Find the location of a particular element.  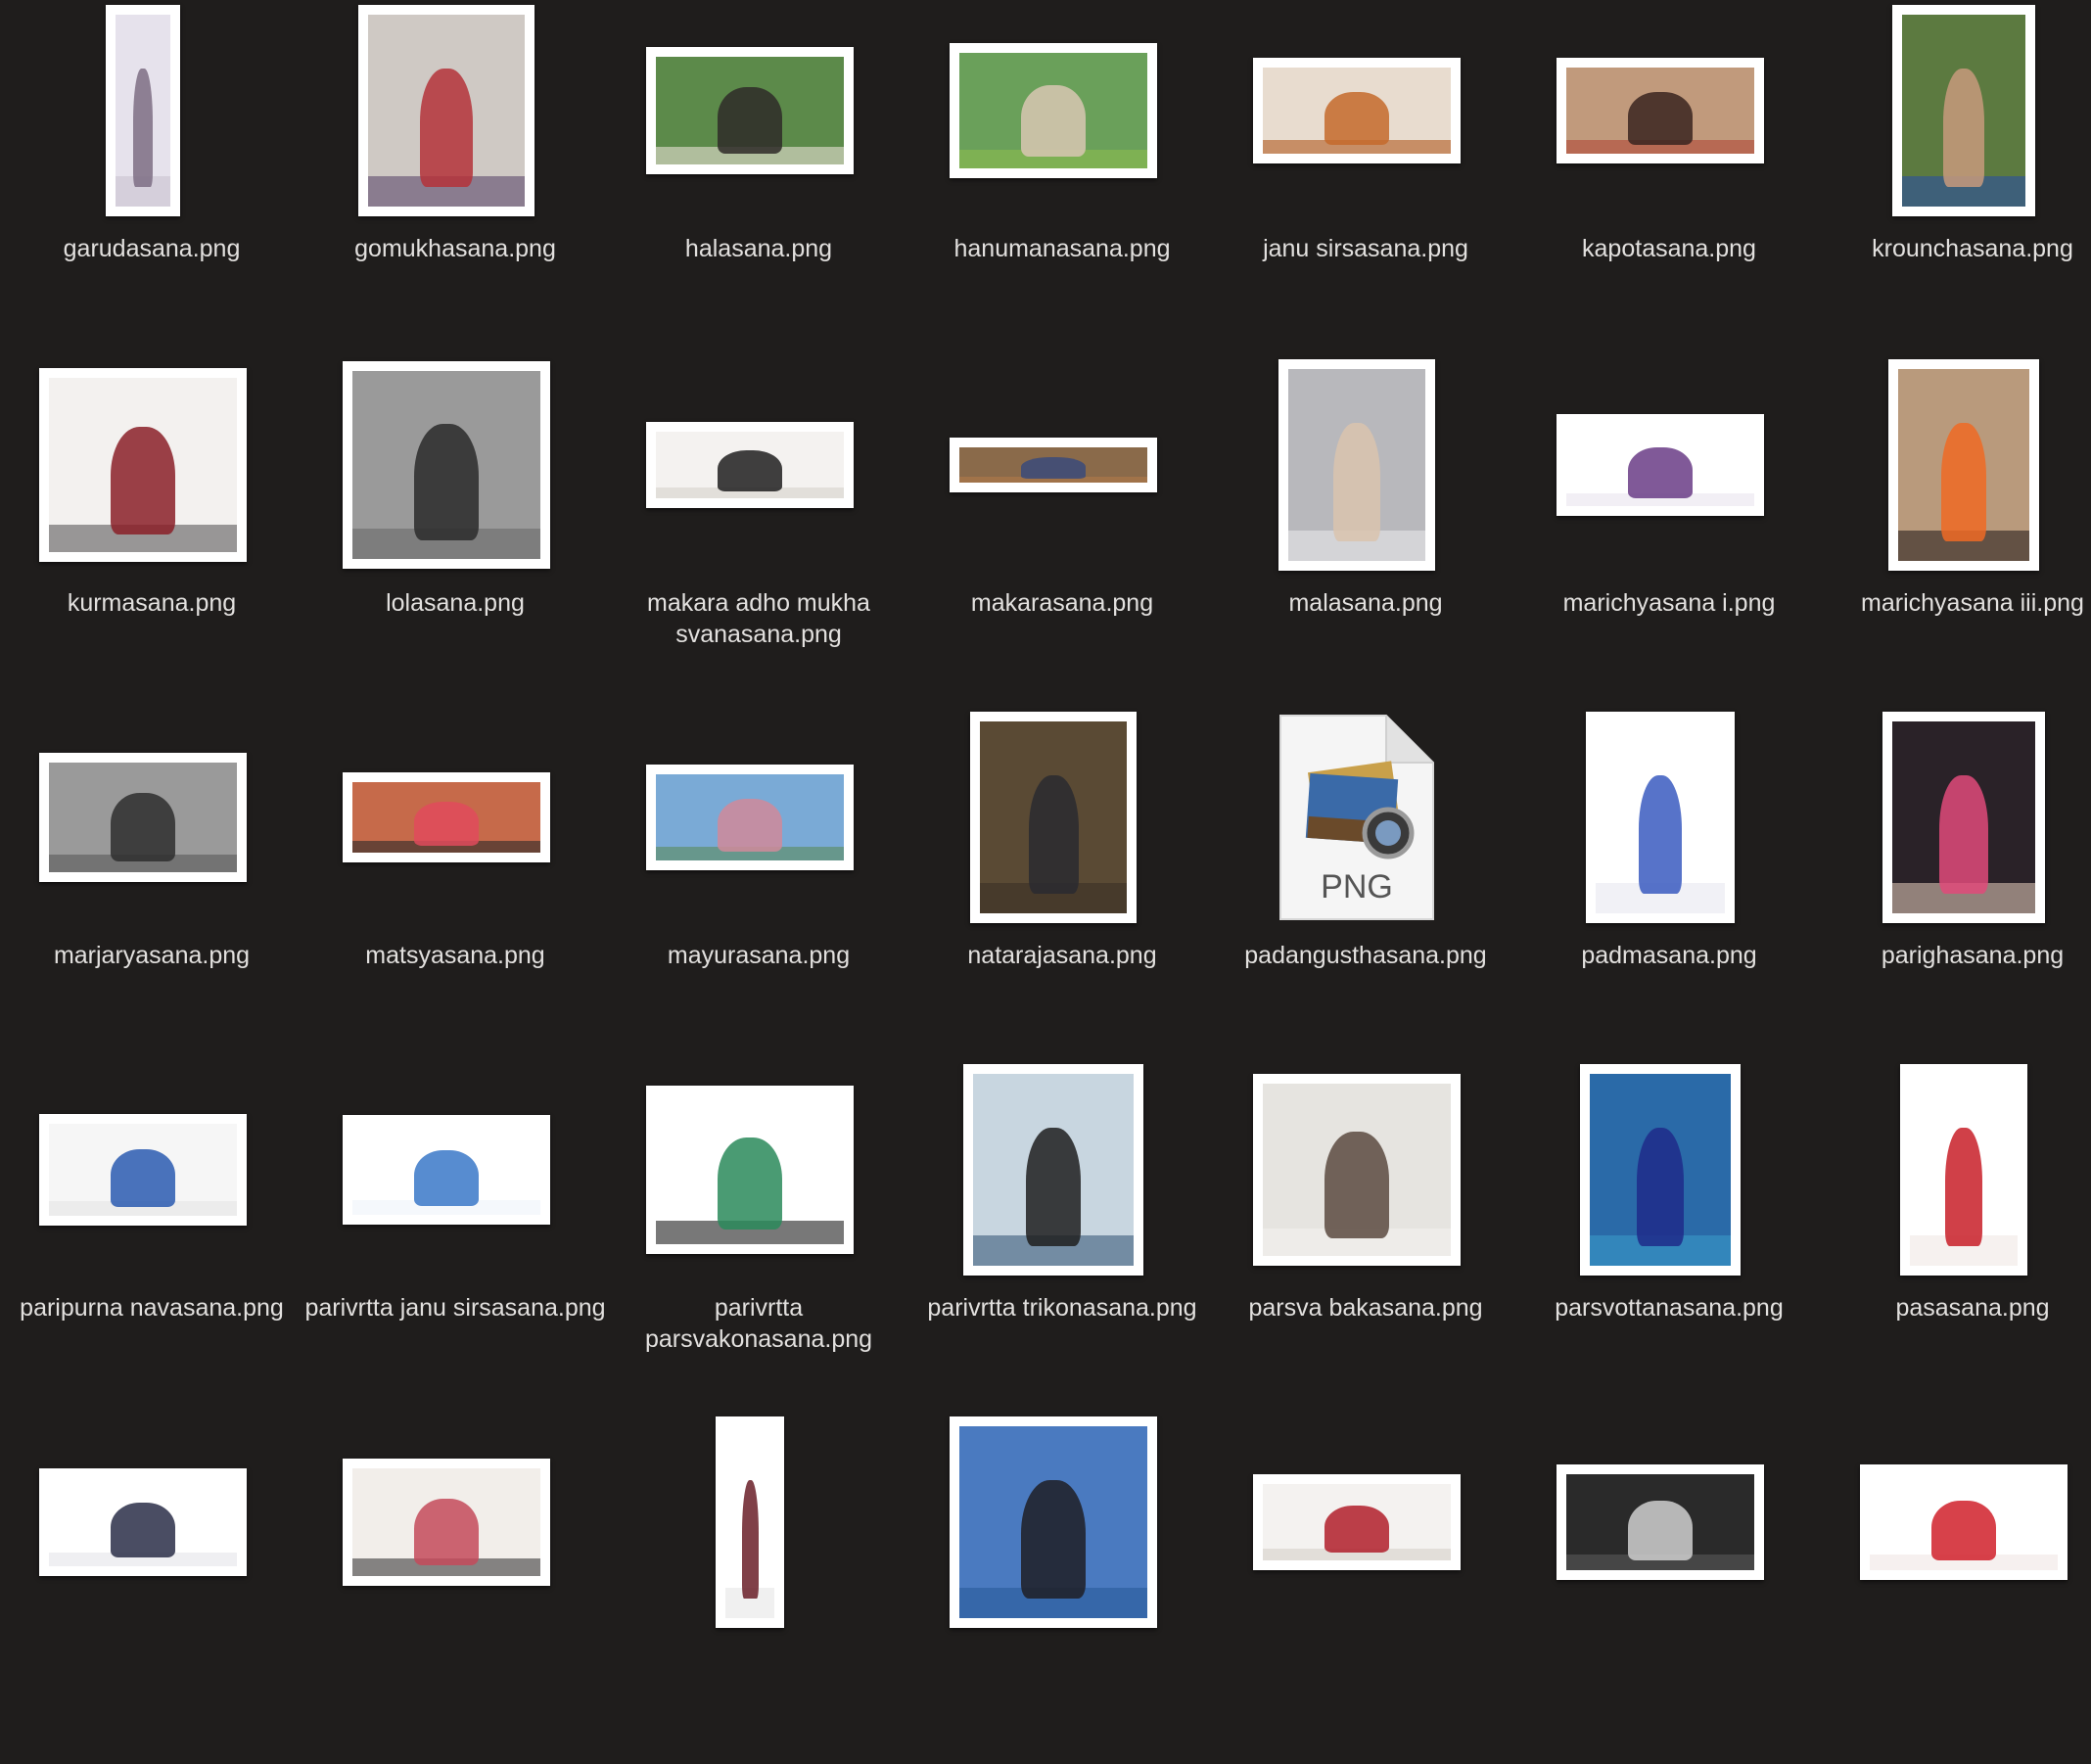

file-item: kapotasana.png is located at coordinates (1669, 176).